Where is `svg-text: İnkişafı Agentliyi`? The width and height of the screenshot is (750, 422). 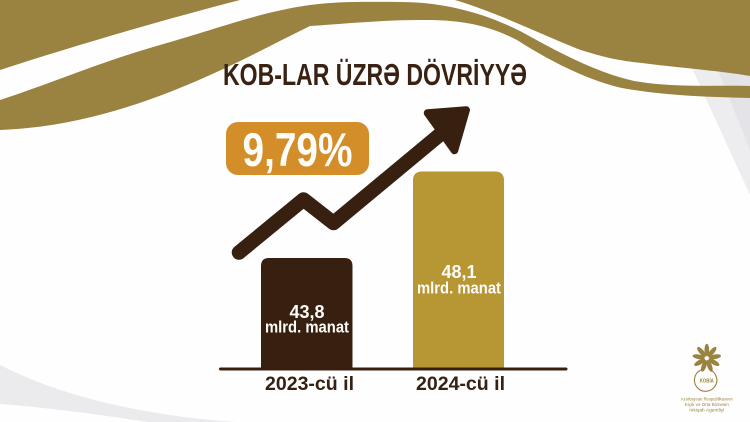
svg-text: İnkişafı Agentliyi is located at coordinates (706, 410).